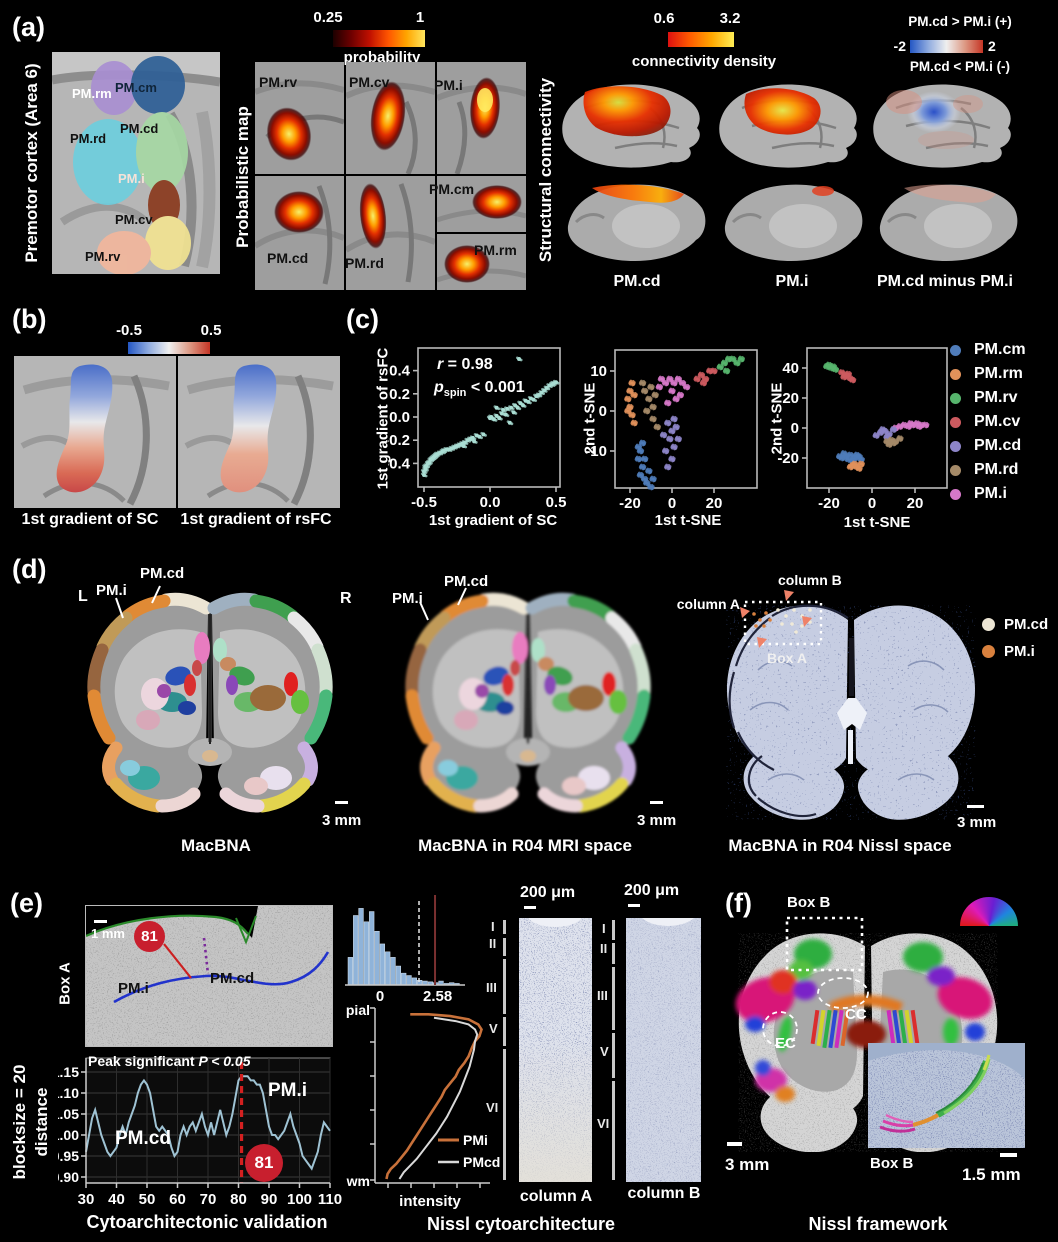  I want to click on prob-cell-pm-i, so click(481, 118).